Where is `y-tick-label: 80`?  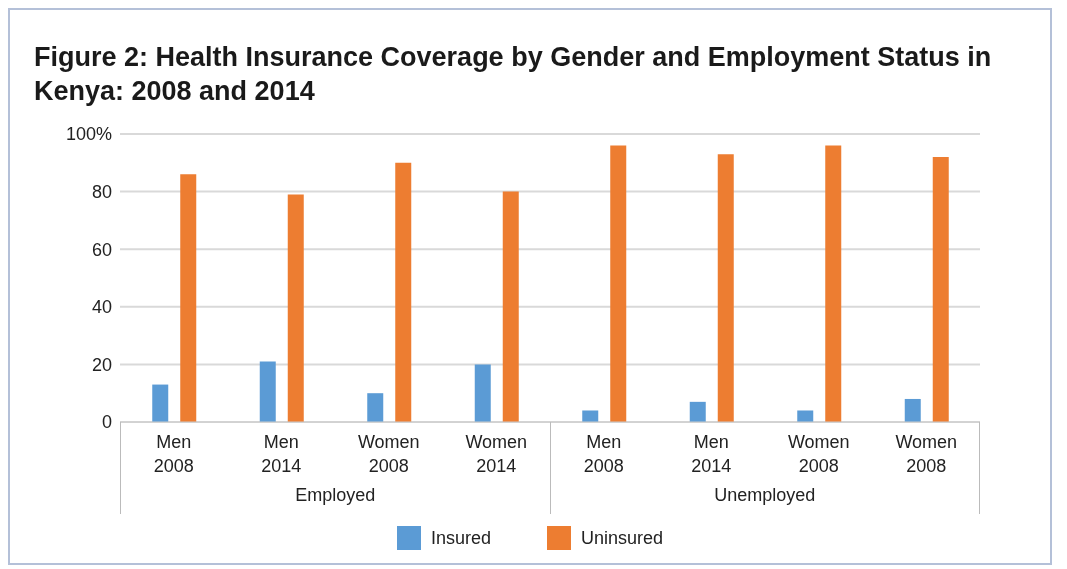
y-tick-label: 80 is located at coordinates (101, 191).